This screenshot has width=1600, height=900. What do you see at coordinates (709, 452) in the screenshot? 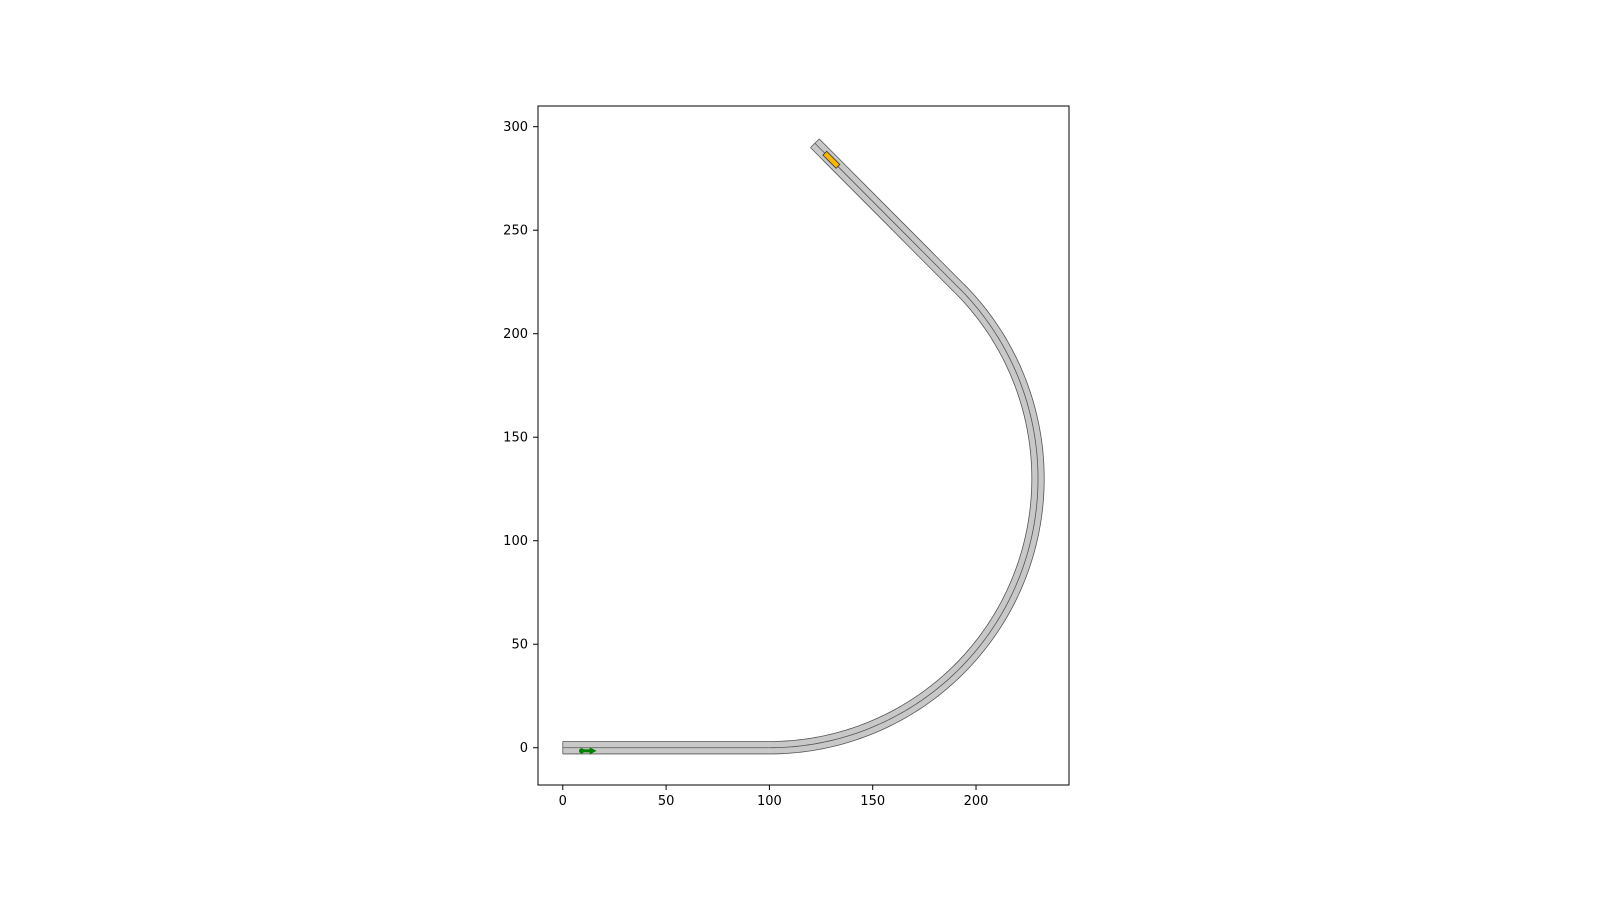
I see `vehicle-layer` at bounding box center [709, 452].